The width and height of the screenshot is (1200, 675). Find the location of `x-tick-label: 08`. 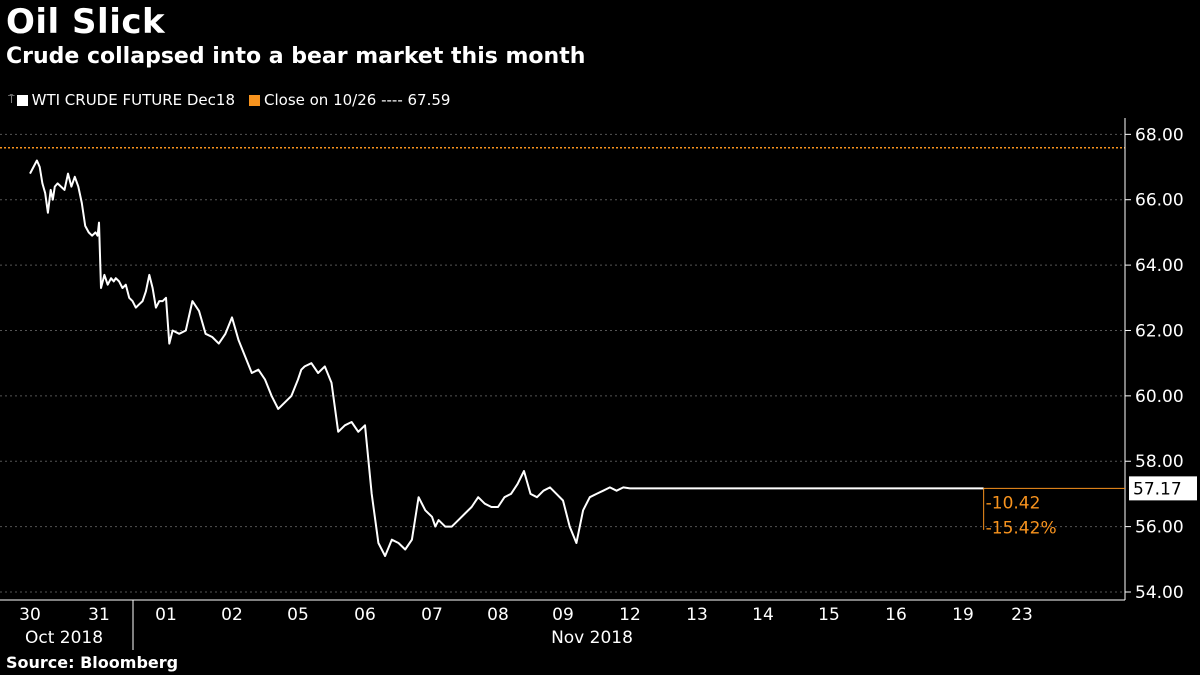

x-tick-label: 08 is located at coordinates (498, 615).